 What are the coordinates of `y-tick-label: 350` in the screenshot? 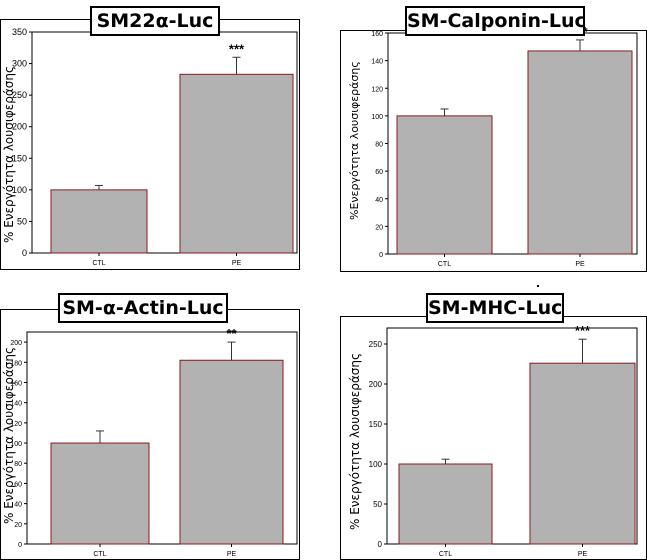 It's located at (19, 32).